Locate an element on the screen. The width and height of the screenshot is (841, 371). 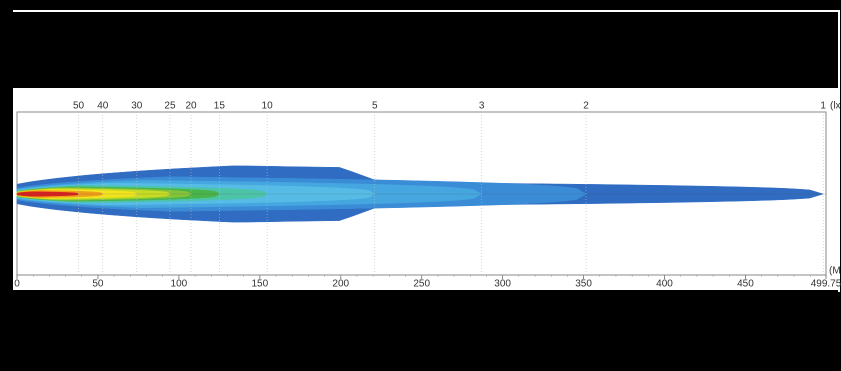
x-tick-label: 499.75 is located at coordinates (826, 284).